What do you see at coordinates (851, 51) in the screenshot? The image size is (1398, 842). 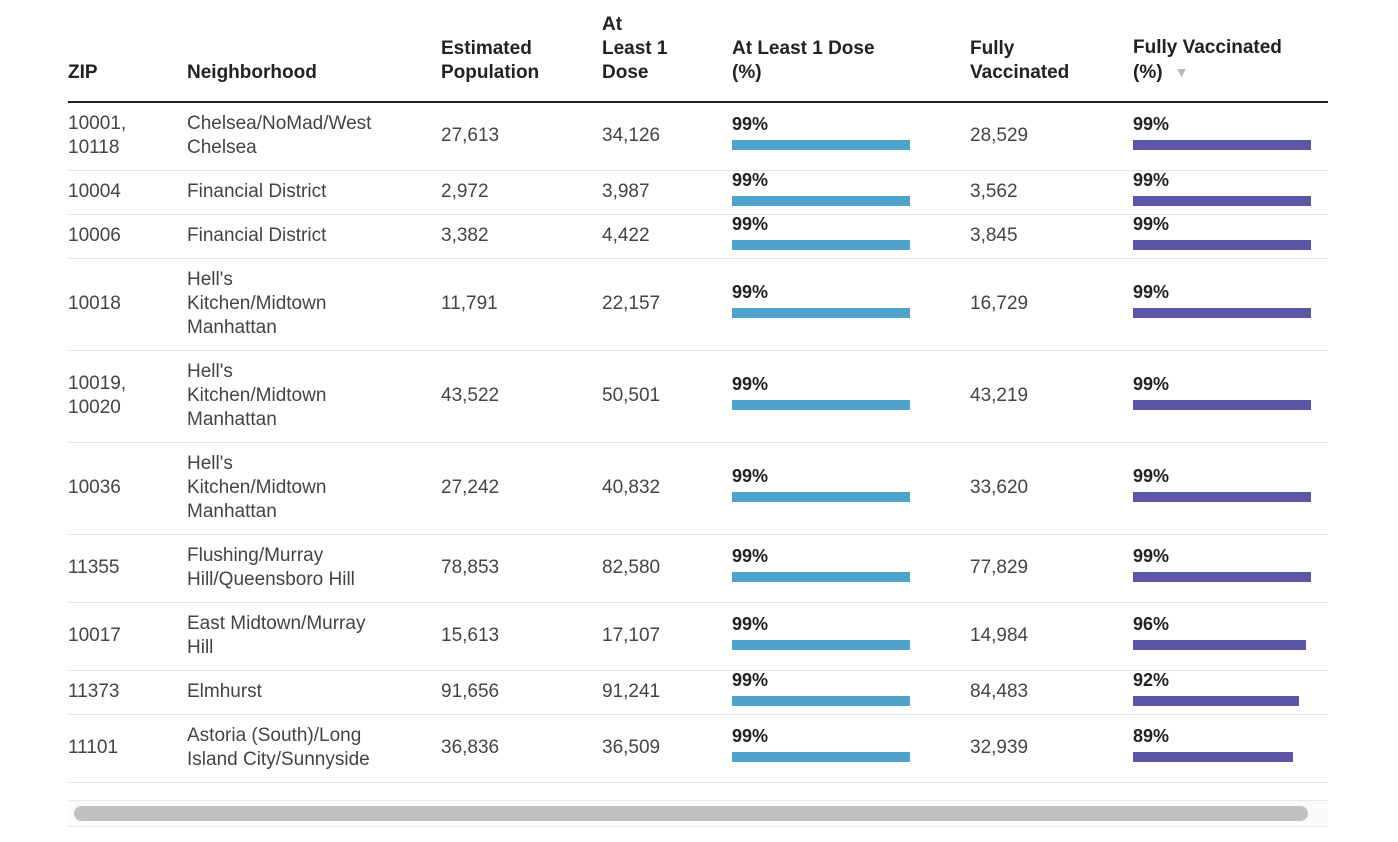 I see `column-header-at-least-1-dose-pct: At Least 1 Dose (%)` at bounding box center [851, 51].